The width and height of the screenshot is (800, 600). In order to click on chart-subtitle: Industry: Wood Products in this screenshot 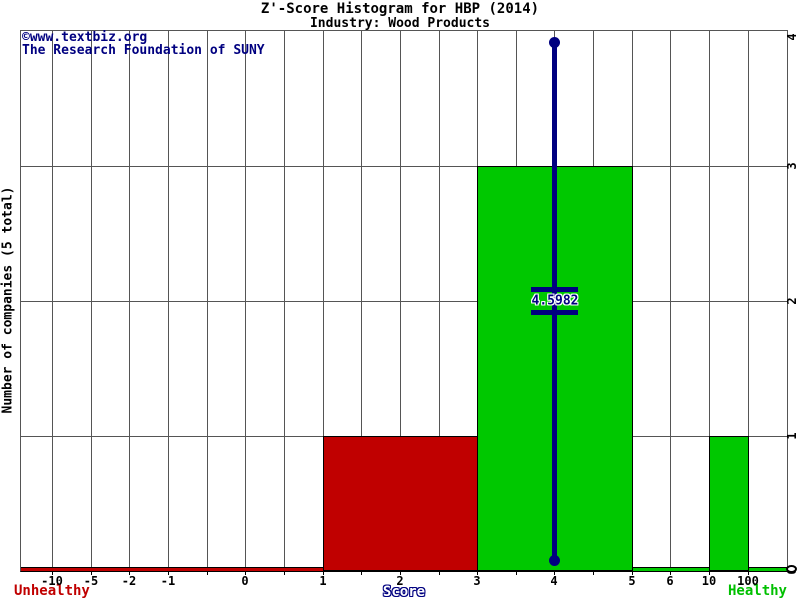, I will do `click(399, 23)`.